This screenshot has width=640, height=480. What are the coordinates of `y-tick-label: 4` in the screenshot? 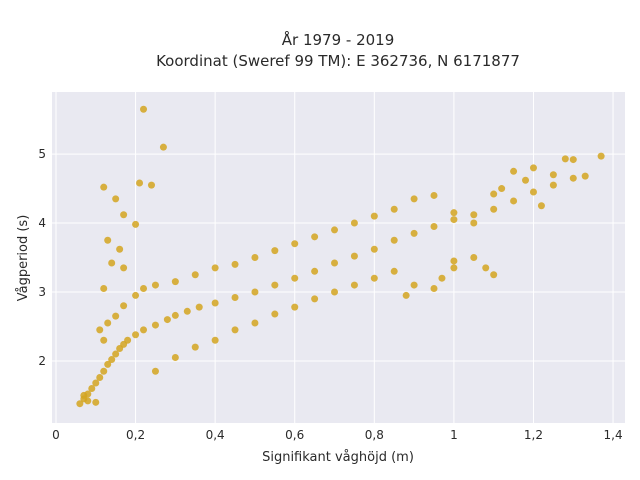 It's located at (42, 223).